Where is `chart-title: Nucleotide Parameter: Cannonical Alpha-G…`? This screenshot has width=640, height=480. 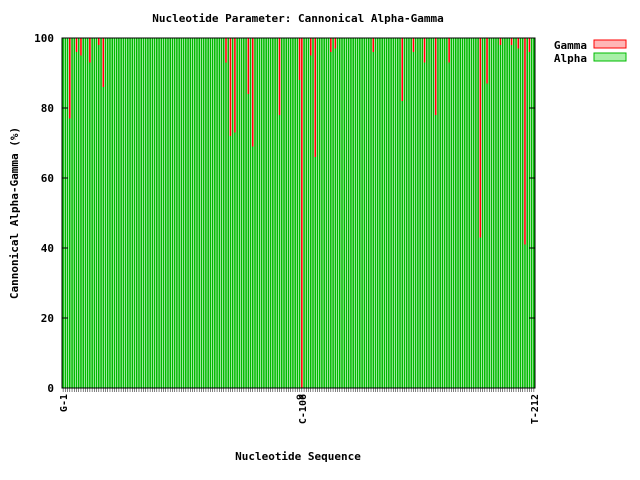 chart-title: Nucleotide Parameter: Cannonical Alpha-G… is located at coordinates (297, 18).